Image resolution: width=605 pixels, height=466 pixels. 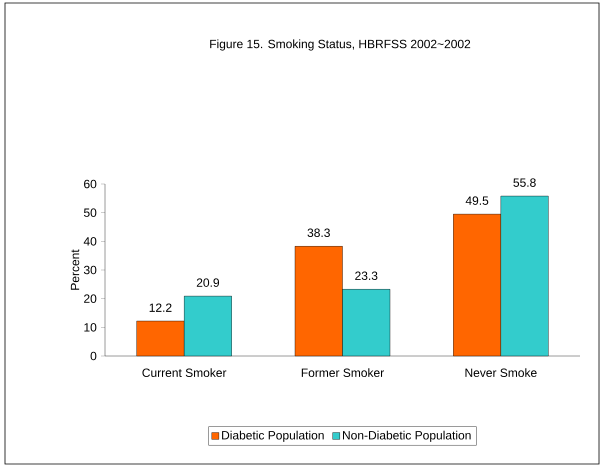 I want to click on y-tick-label: 60, so click(x=90, y=184).